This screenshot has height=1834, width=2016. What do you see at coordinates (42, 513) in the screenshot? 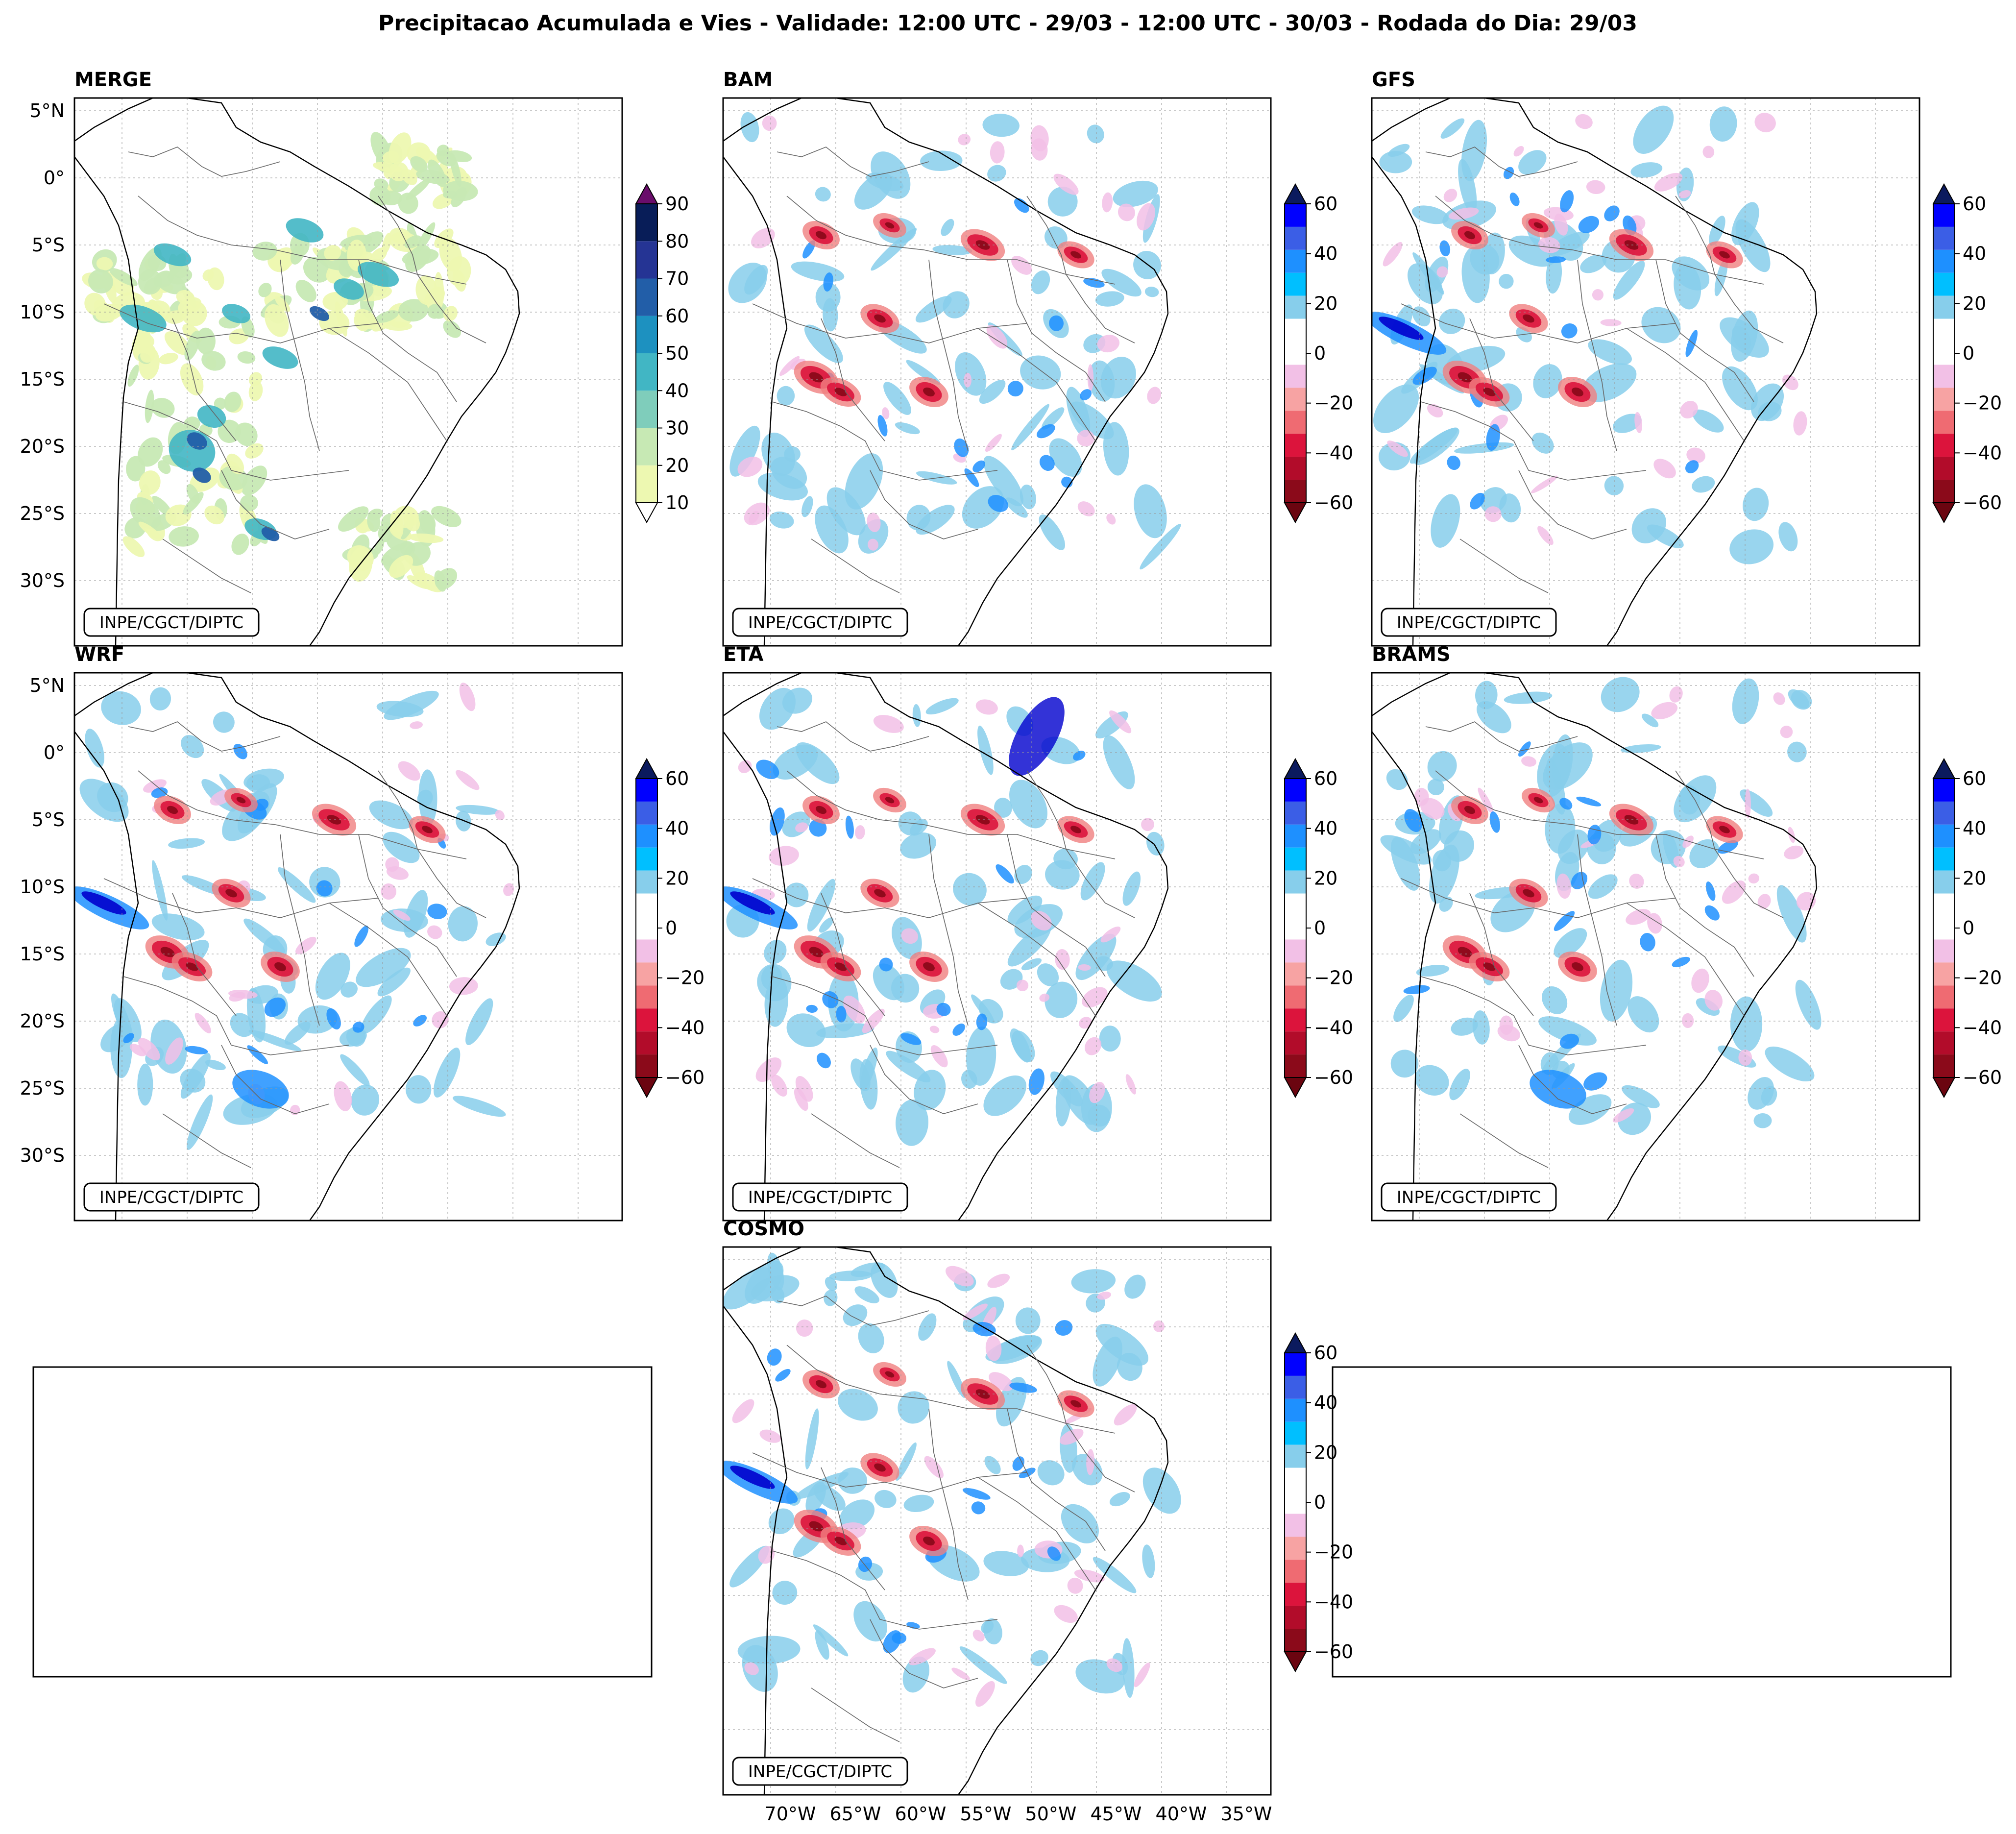
I see `lat-tick-label: 25°S` at bounding box center [42, 513].